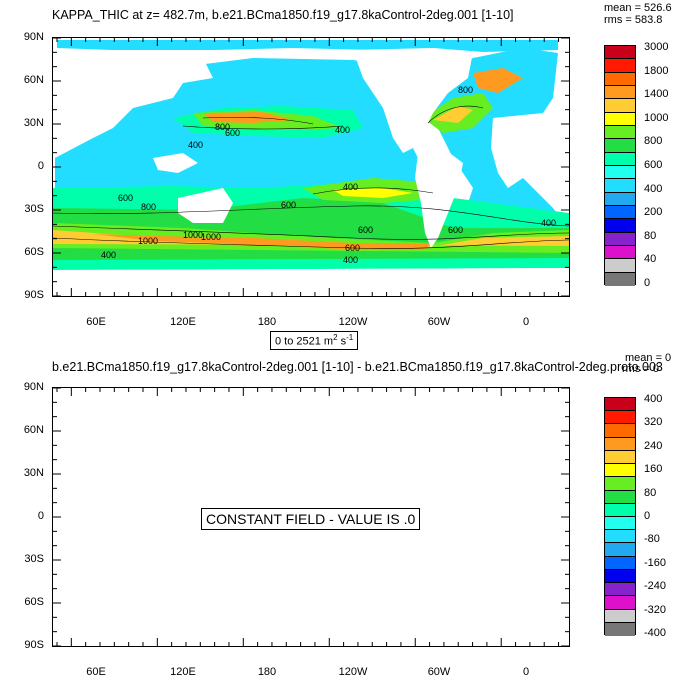  What do you see at coordinates (33, 80) in the screenshot?
I see `lat-label: 60N` at bounding box center [33, 80].